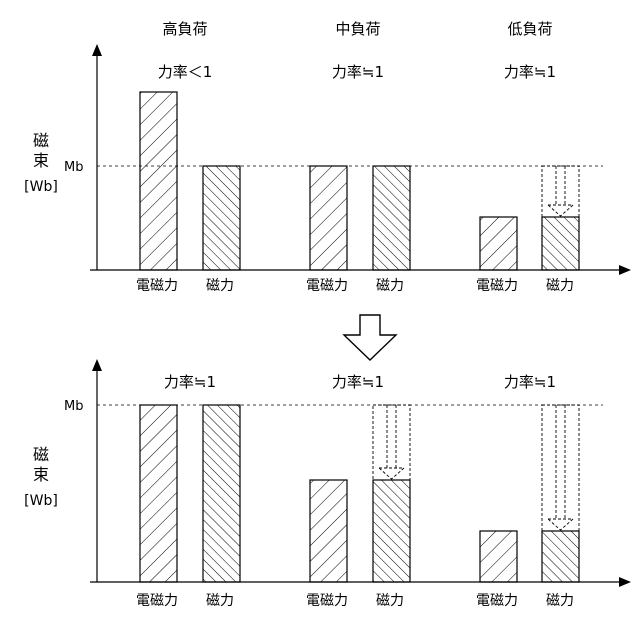 The image size is (640, 618). I want to click on bottom-bar-label-3: 電磁力, so click(327, 601).